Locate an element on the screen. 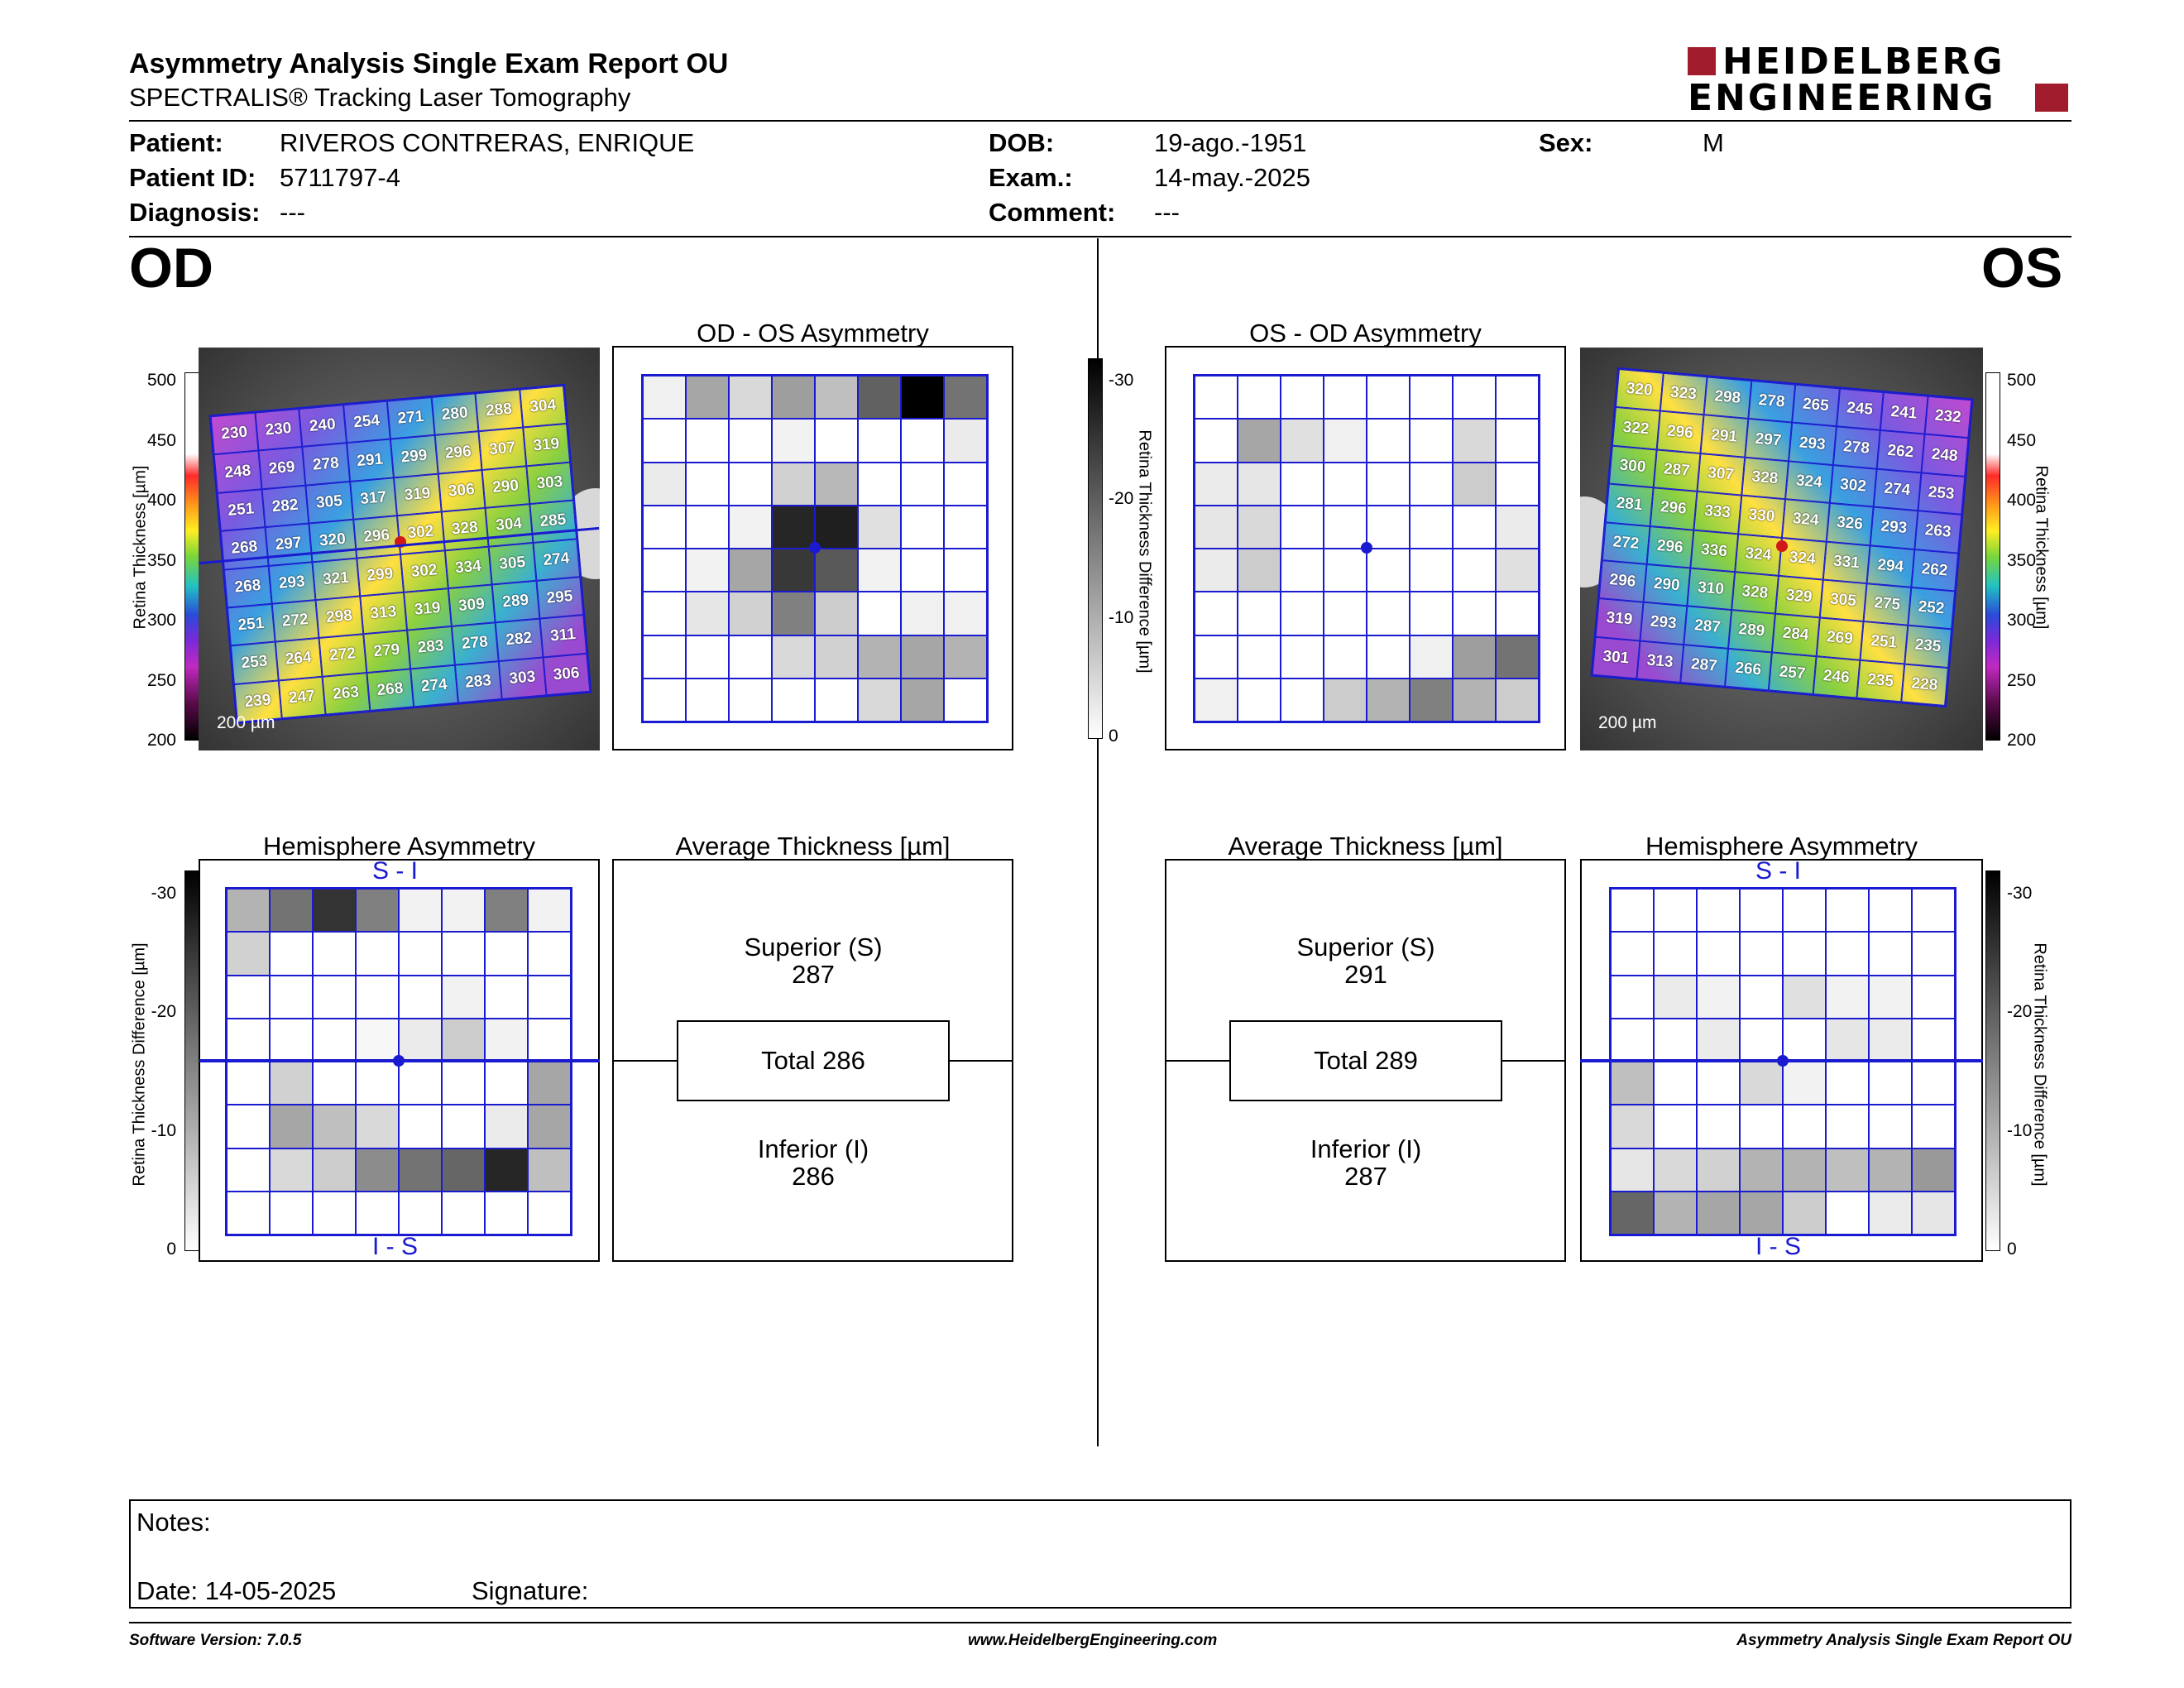 The image size is (2184, 1688). os-superior-label: Superior (S) is located at coordinates (1365, 947).